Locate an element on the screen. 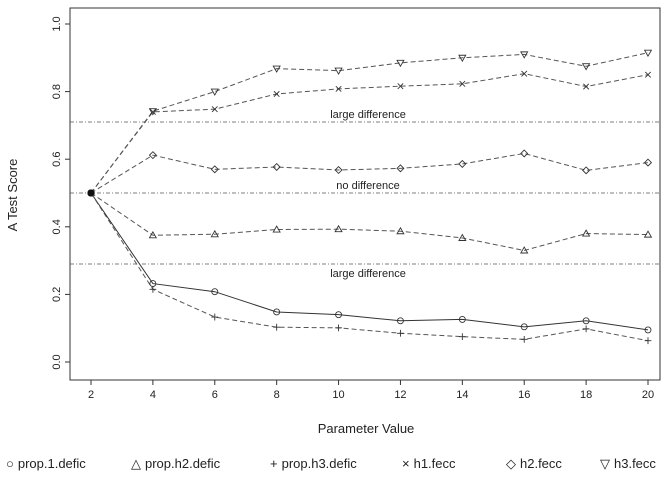  legend-item-h1.fecc: × h1.fecc is located at coordinates (429, 463).